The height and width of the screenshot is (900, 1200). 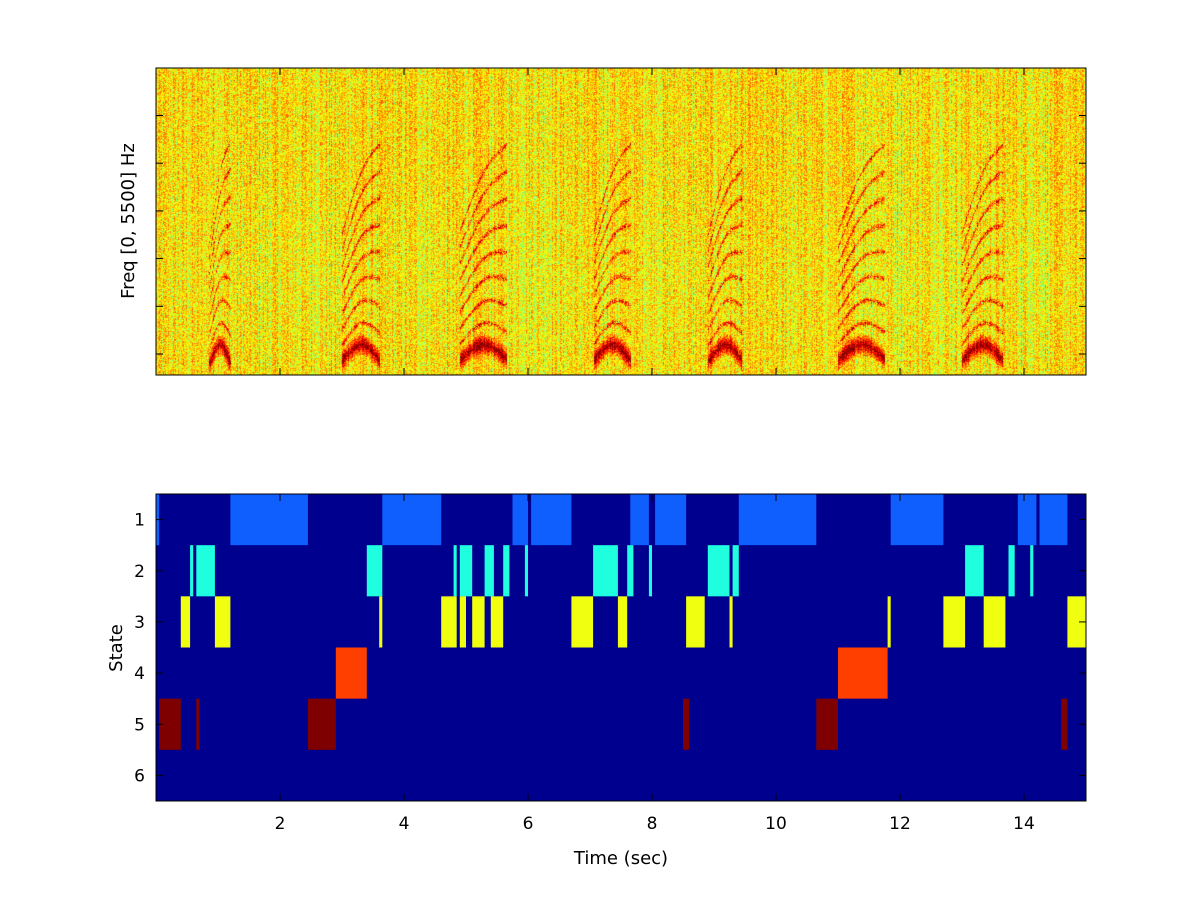 What do you see at coordinates (116, 648) in the screenshot?
I see `state-ylabel: State` at bounding box center [116, 648].